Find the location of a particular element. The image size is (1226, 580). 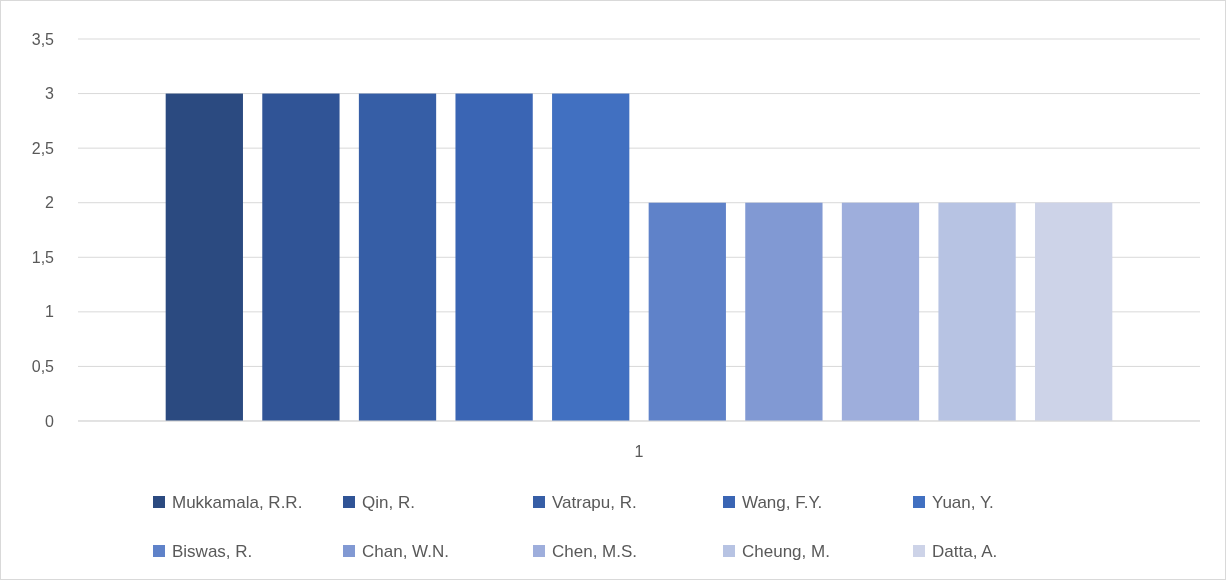

y-tick-label: 1,5 is located at coordinates (43, 257).